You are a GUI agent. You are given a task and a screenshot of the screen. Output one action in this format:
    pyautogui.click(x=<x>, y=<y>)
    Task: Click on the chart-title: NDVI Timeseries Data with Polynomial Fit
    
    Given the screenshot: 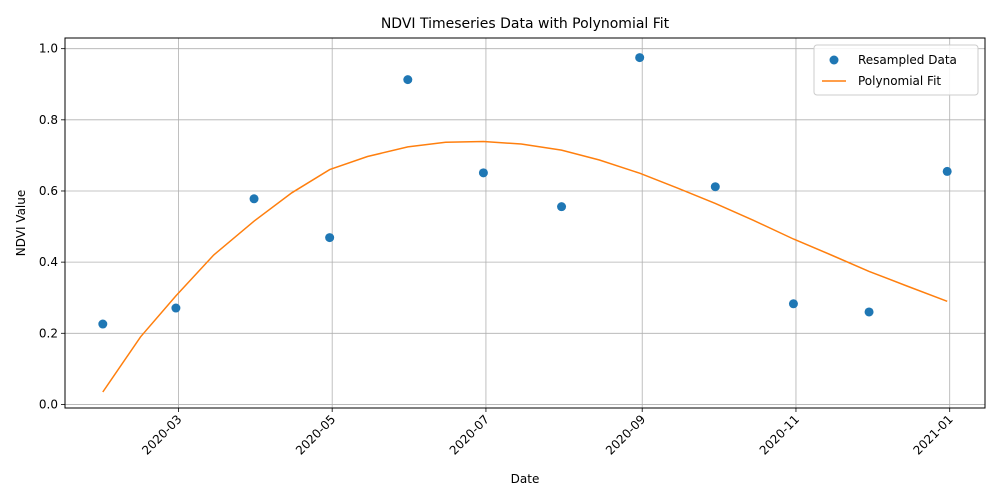 What is the action you would take?
    pyautogui.click(x=525, y=24)
    